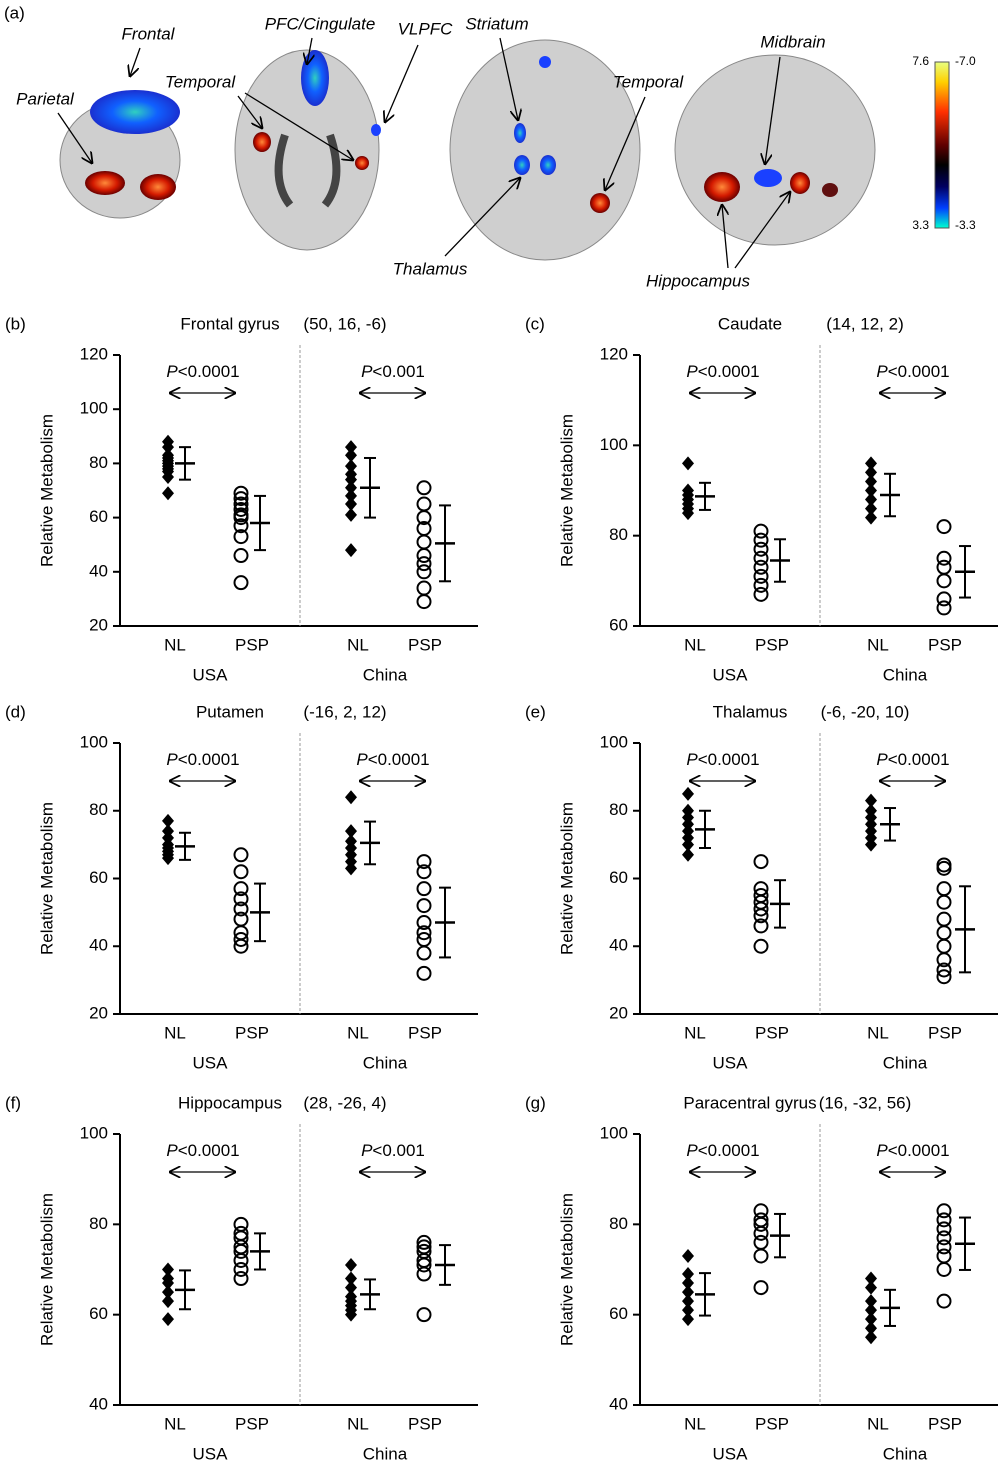 Image resolution: width=1002 pixels, height=1465 pixels. I want to click on p-value-text: <0.001, so click(398, 371).